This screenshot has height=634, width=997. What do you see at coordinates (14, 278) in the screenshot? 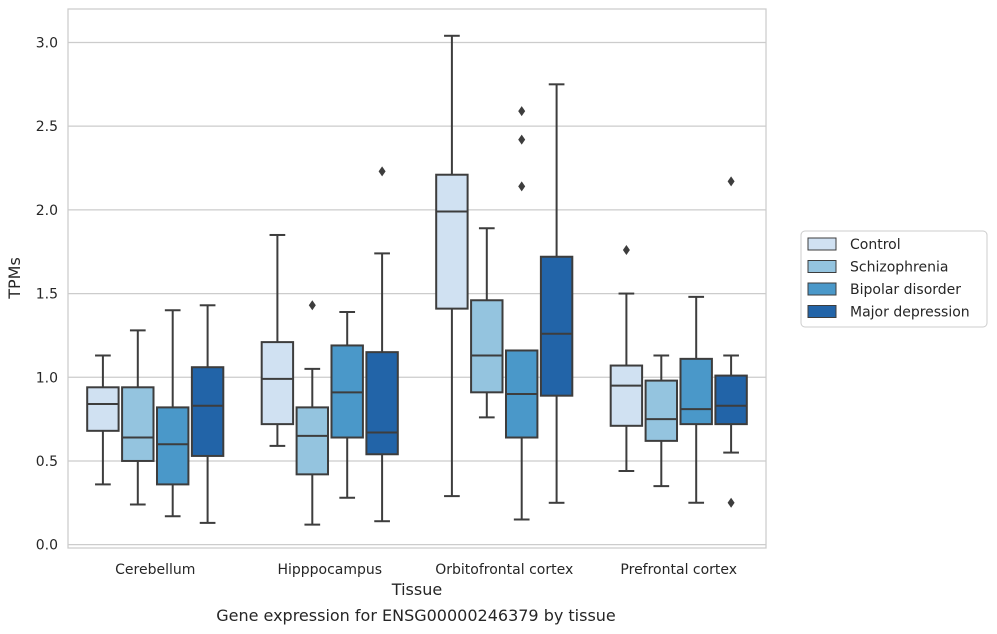
I see `y-axis-label: TPMs` at bounding box center [14, 278].